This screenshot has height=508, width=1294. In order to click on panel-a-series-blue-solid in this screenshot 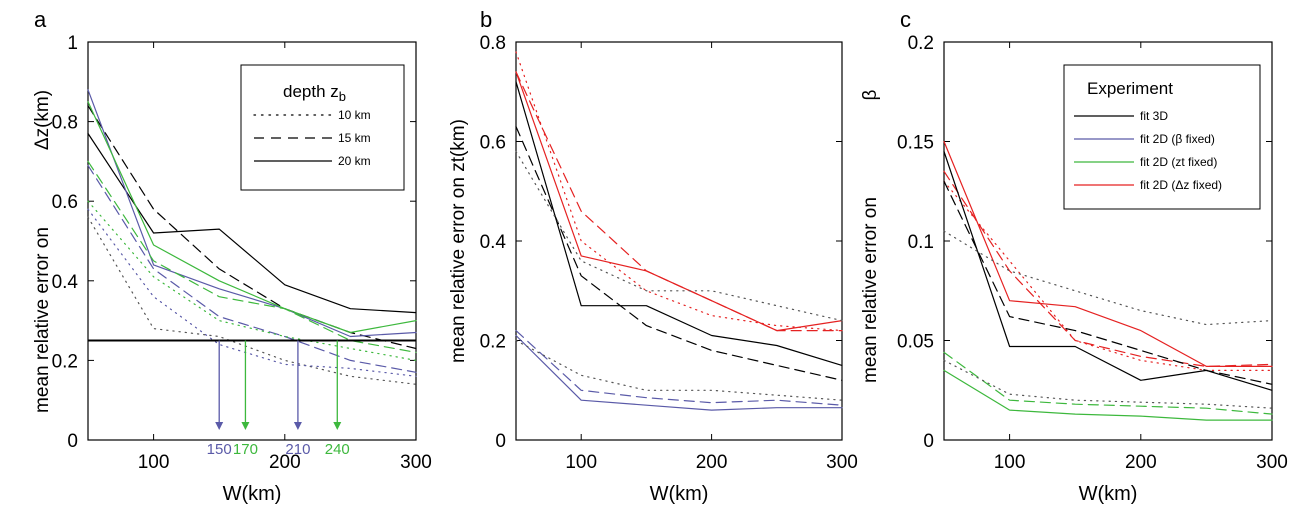, I will do `click(252, 213)`.